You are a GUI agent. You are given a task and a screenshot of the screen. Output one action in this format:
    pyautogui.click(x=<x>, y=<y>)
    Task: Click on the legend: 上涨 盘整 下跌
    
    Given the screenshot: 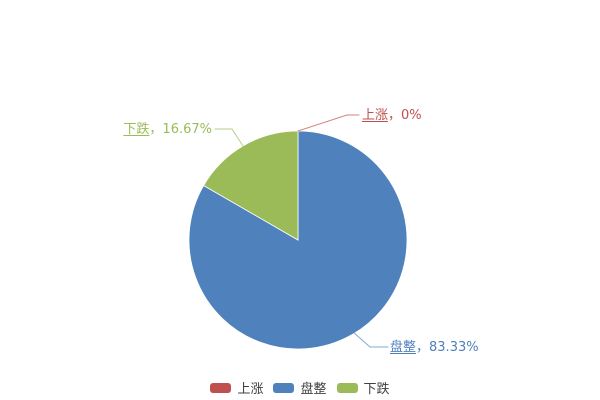 What is the action you would take?
    pyautogui.click(x=300, y=387)
    